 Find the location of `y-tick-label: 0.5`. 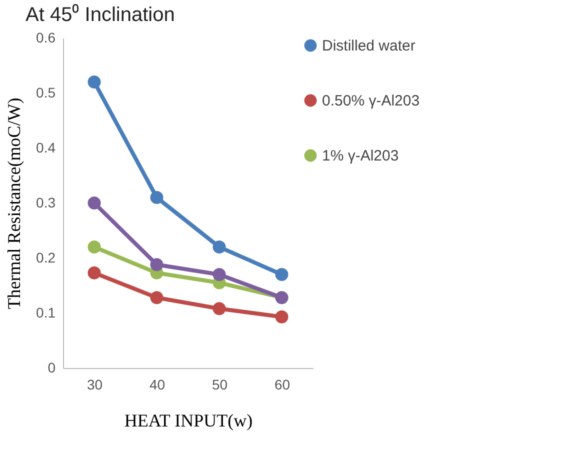

y-tick-label: 0.5 is located at coordinates (46, 92).